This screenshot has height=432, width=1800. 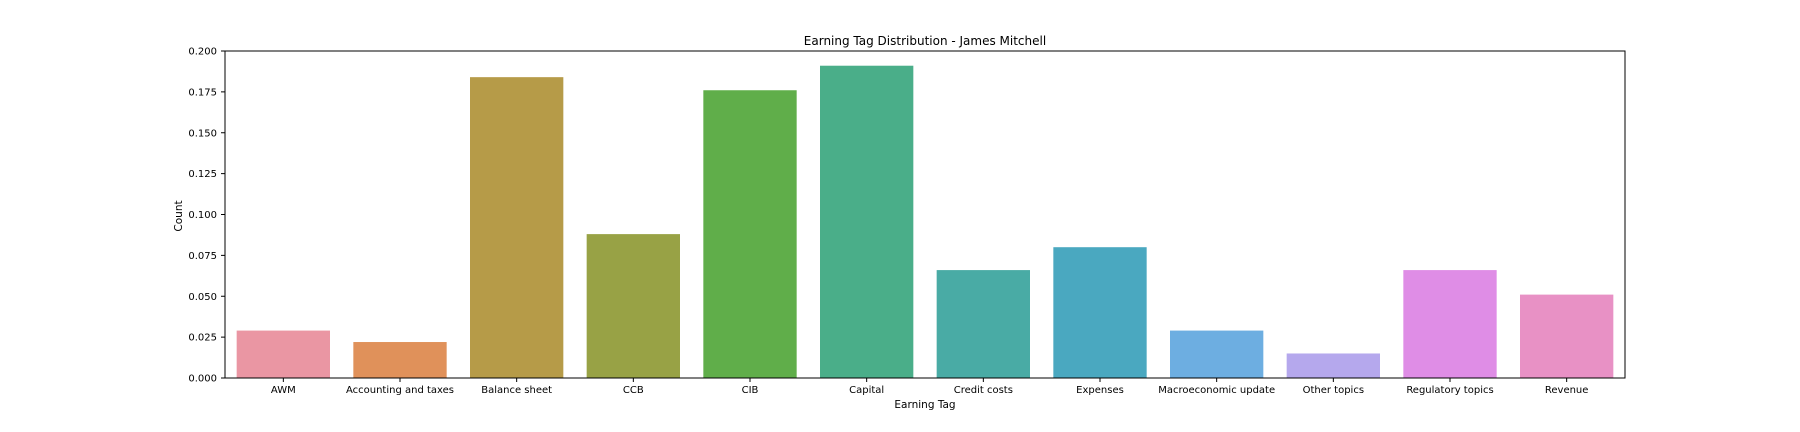 What do you see at coordinates (283, 390) in the screenshot?
I see `x-tick-label: AWM` at bounding box center [283, 390].